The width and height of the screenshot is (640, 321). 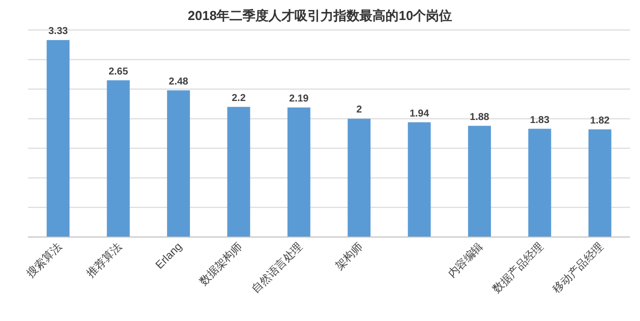 What do you see at coordinates (349, 256) in the screenshot?
I see `x-tick-label: 架构师` at bounding box center [349, 256].